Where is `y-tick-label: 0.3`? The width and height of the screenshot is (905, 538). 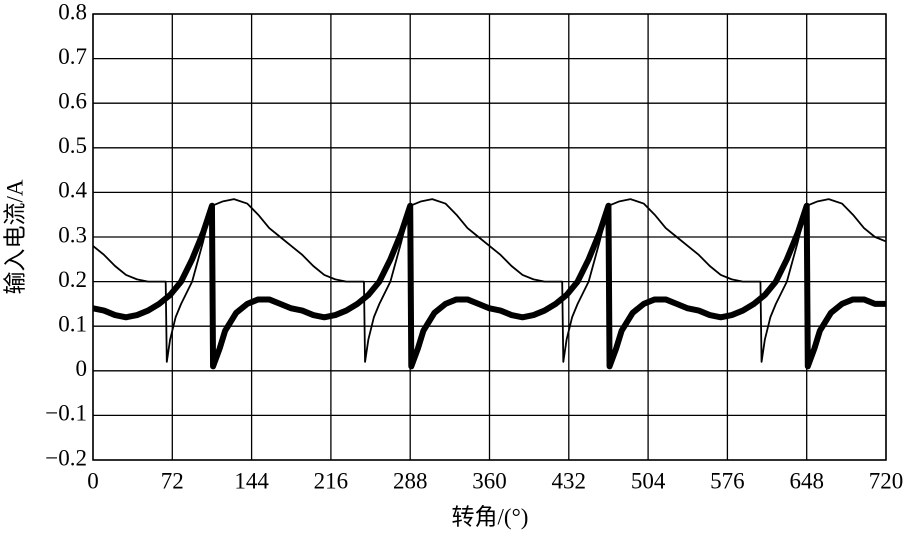 y-tick-label: 0.3 is located at coordinates (72, 234).